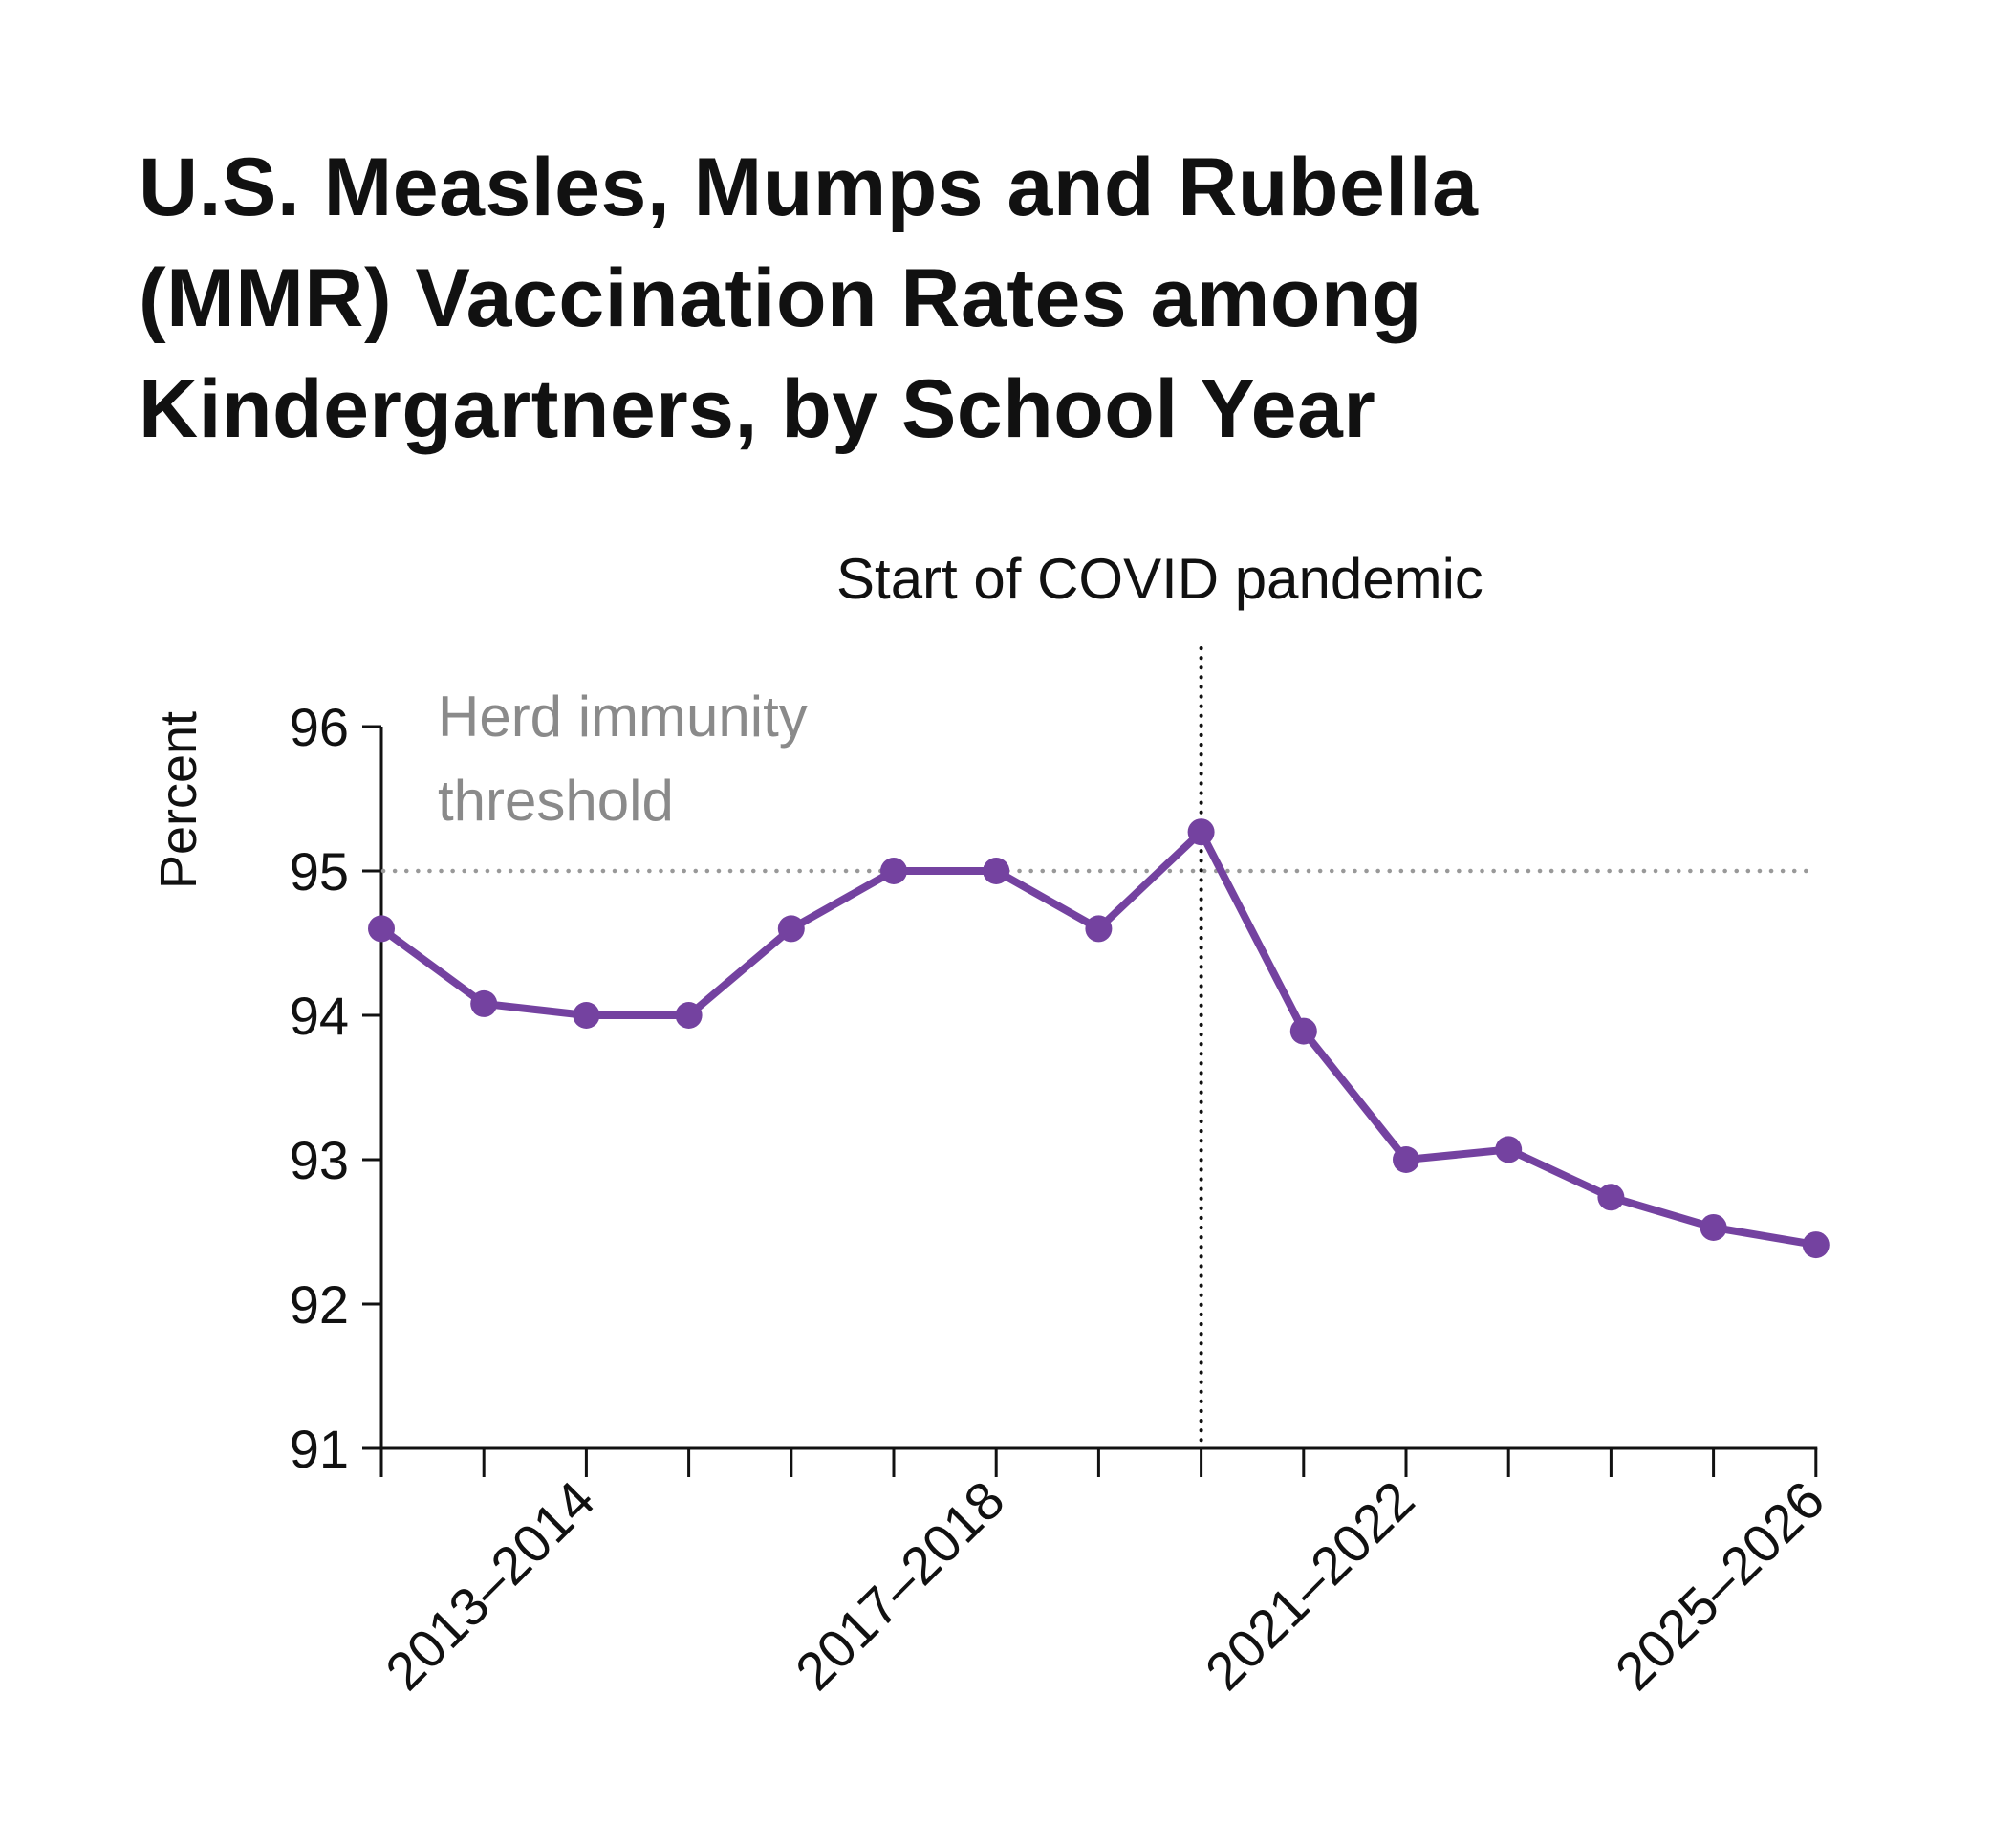 This screenshot has height=1848, width=1992. I want to click on y-tick-label: 96, so click(319, 727).